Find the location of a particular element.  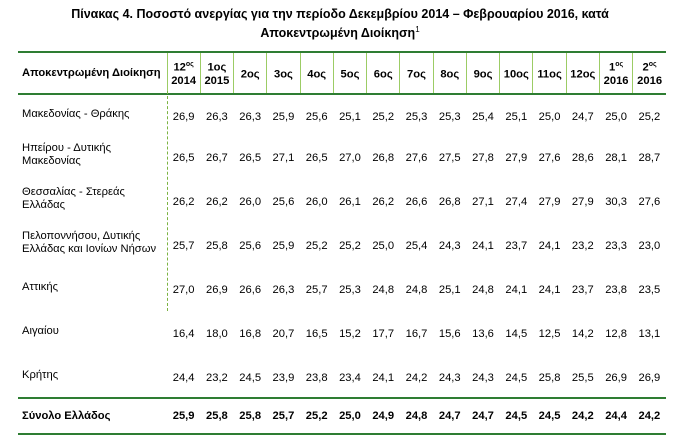

rate-cell: 26,1 is located at coordinates (350, 202).